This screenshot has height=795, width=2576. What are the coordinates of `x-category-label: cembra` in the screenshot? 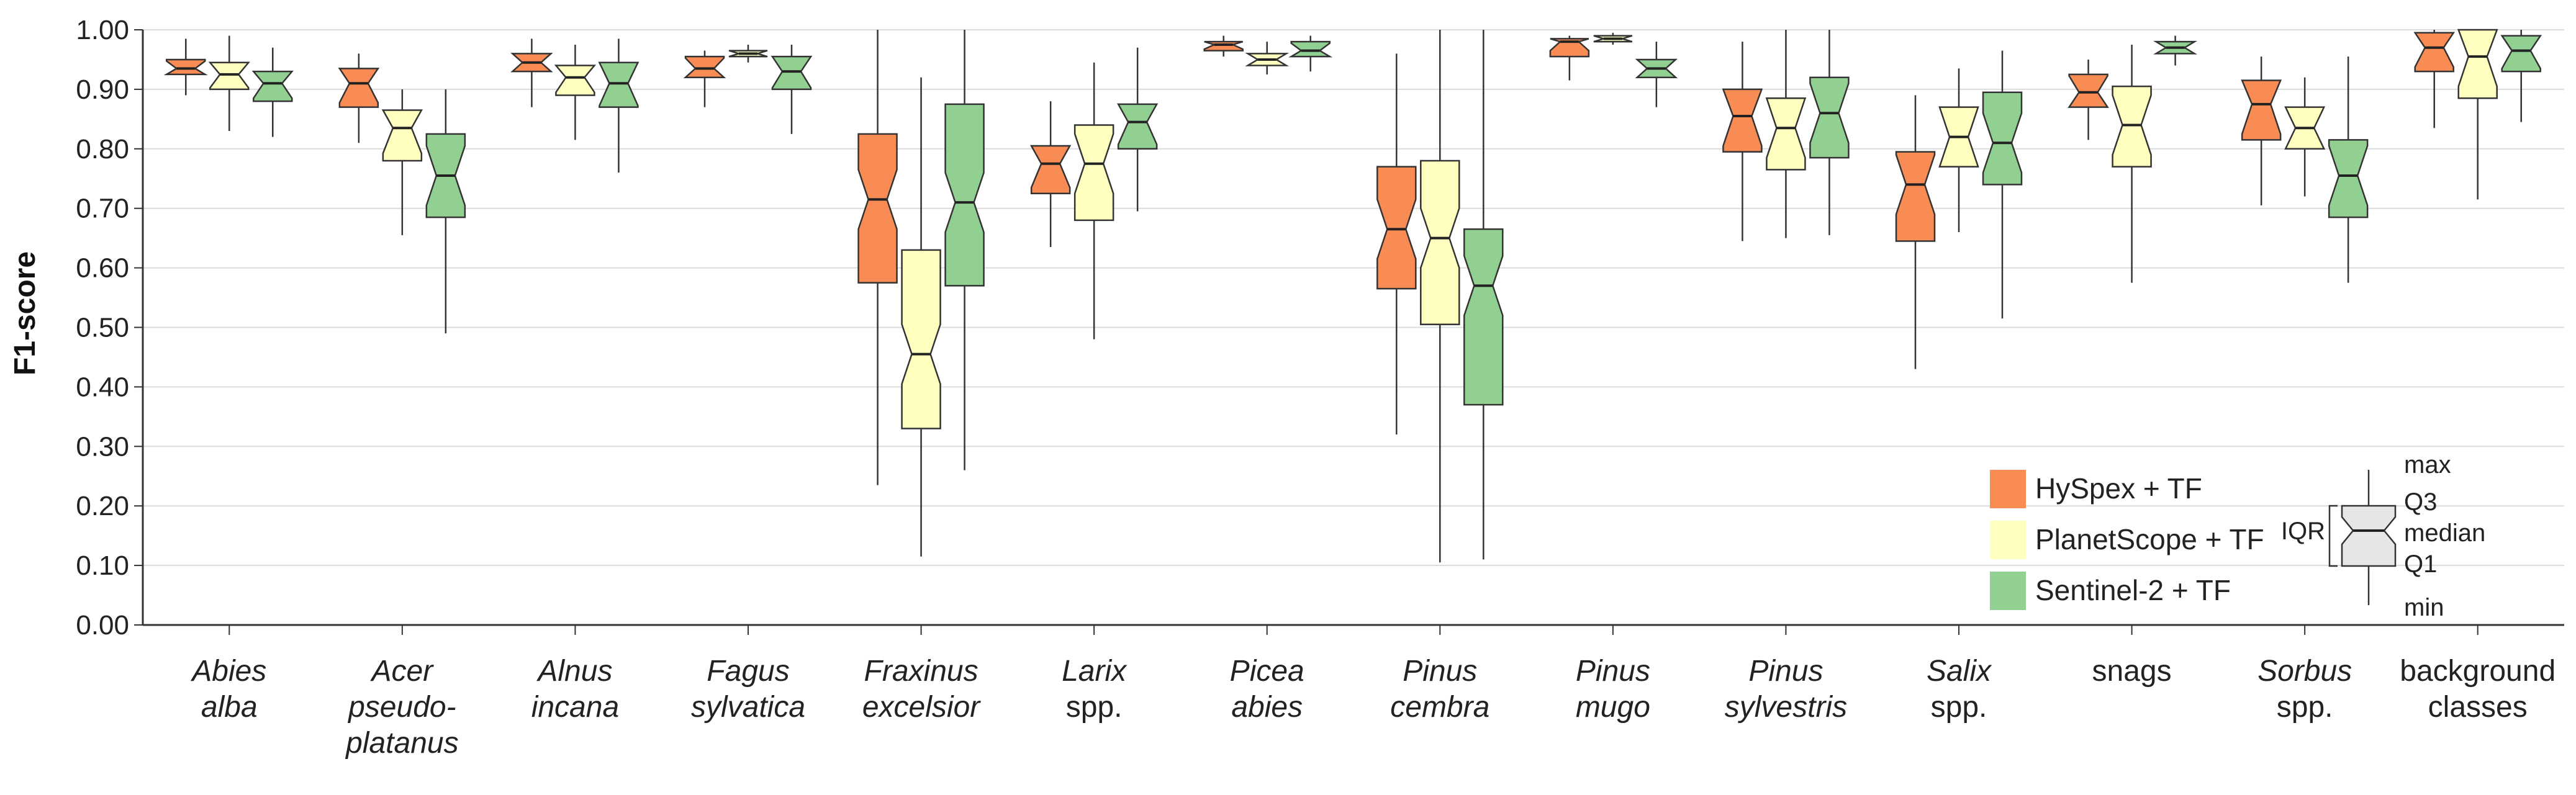 It's located at (1439, 708).